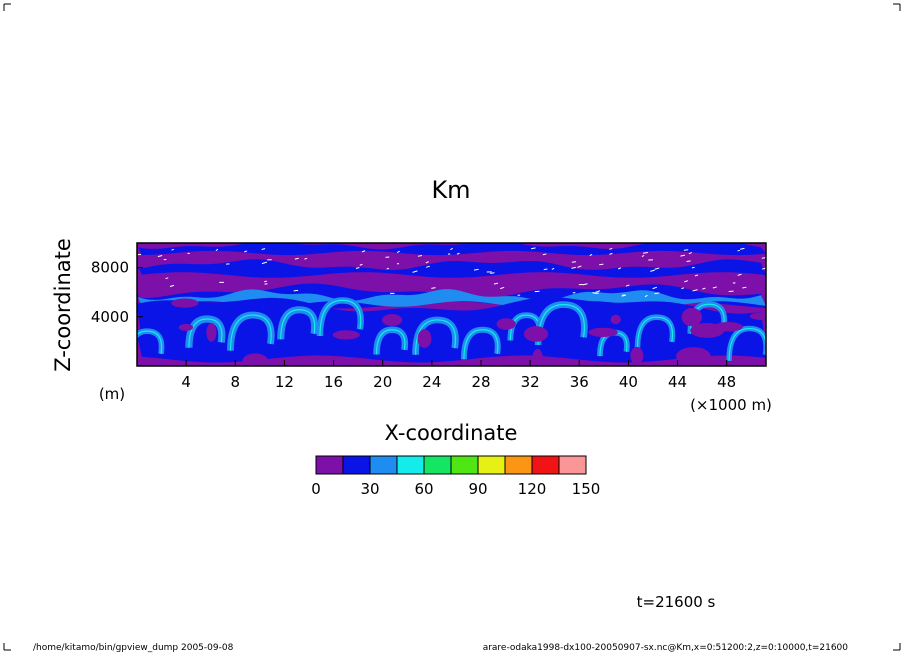 This screenshot has width=904, height=654. Describe the element at coordinates (451, 433) in the screenshot. I see `x-axis-title: X-coordinate` at that location.